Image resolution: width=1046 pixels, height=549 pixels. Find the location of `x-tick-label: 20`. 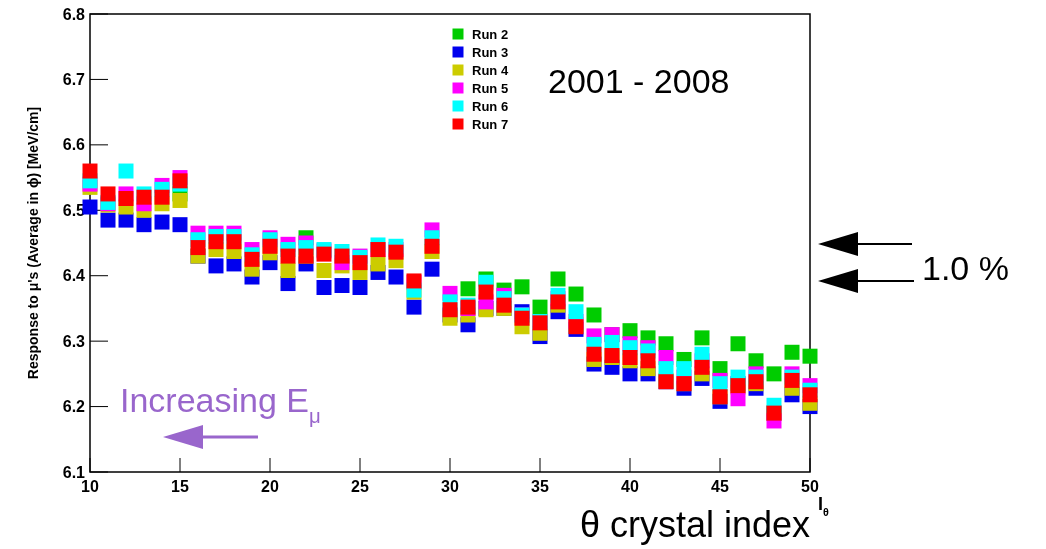

x-tick-label: 20 is located at coordinates (270, 486).